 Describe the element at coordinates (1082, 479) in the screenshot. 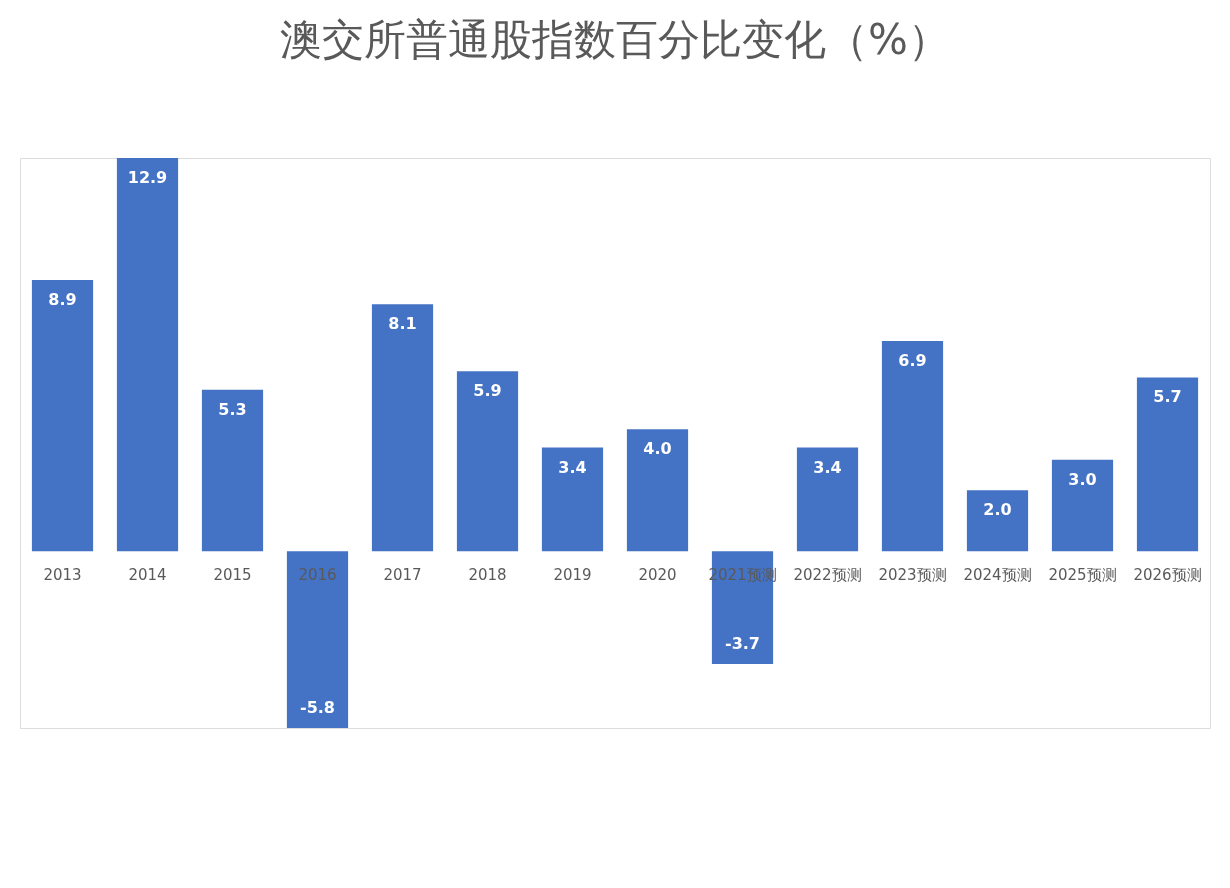

I see `data-label: 3.0` at that location.